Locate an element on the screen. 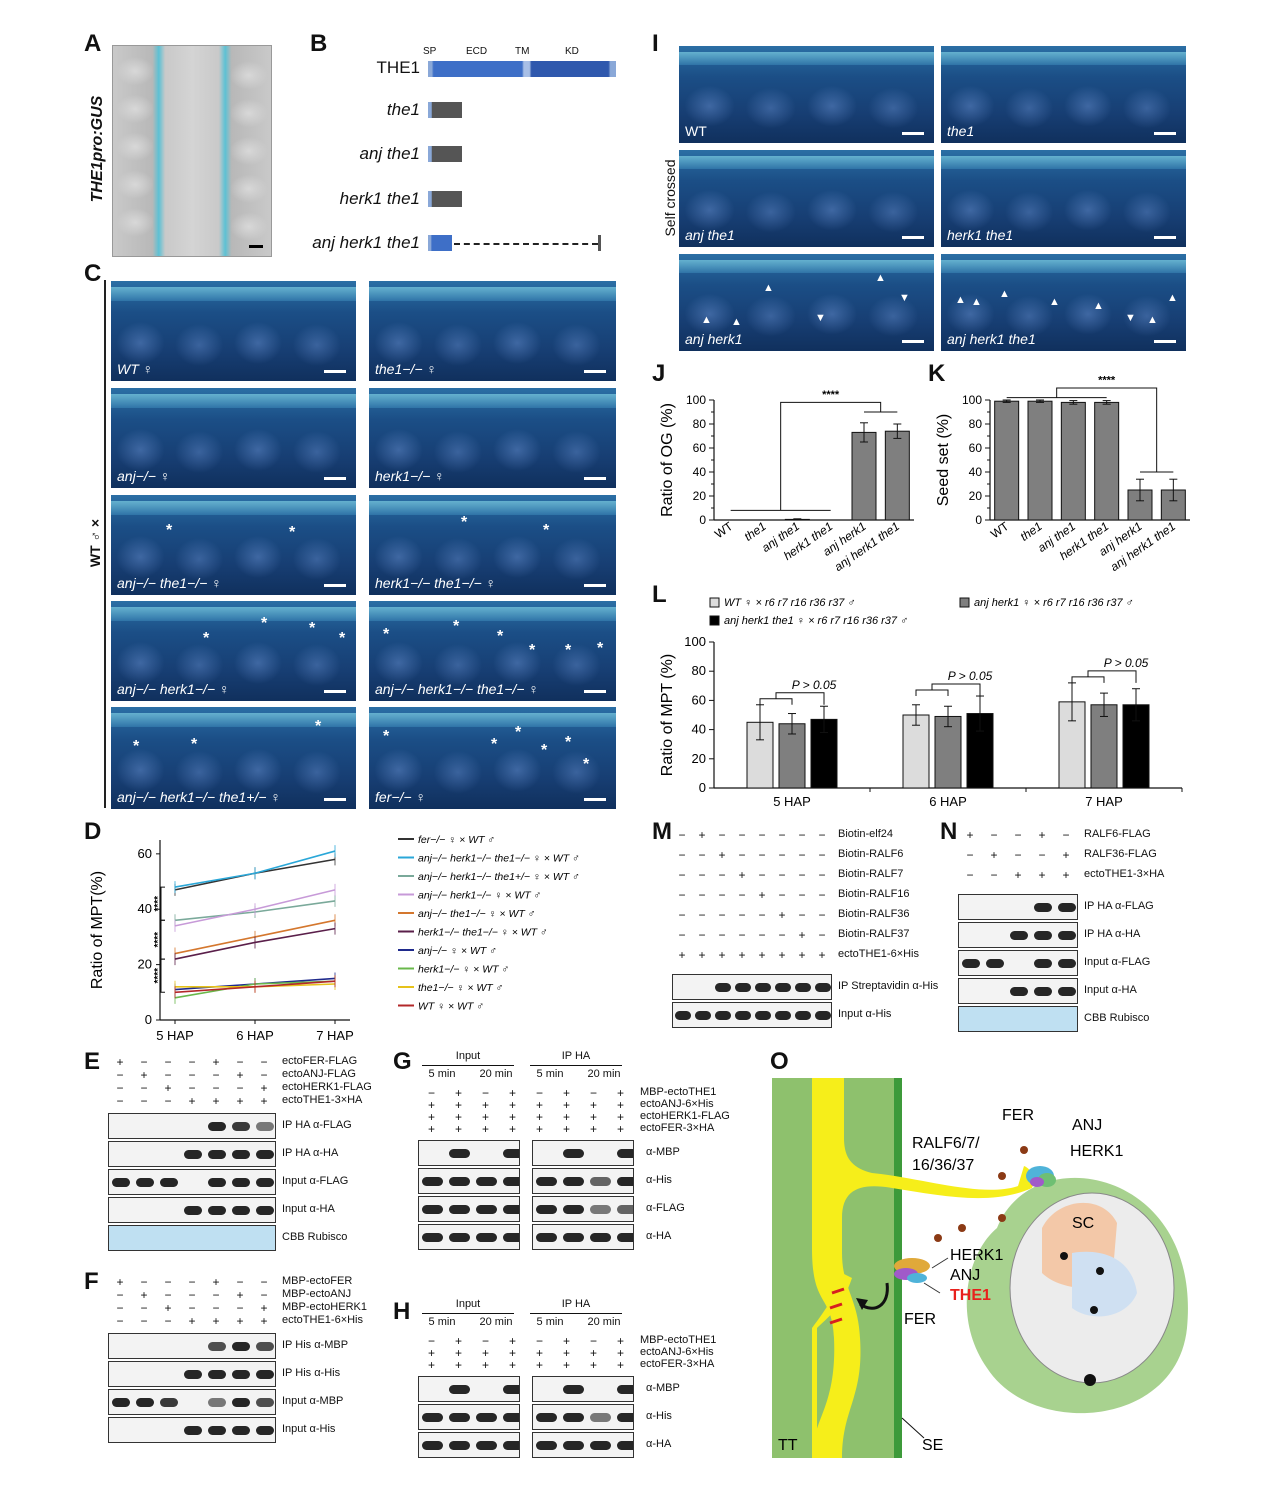  annotation: P > 0.05 is located at coordinates (1126, 663).